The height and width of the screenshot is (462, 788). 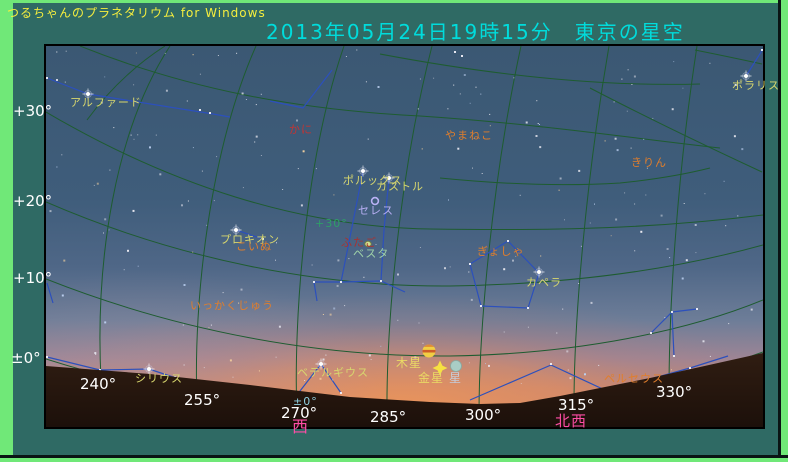 What do you see at coordinates (375, 201) in the screenshot?
I see `ceres-symbol` at bounding box center [375, 201].